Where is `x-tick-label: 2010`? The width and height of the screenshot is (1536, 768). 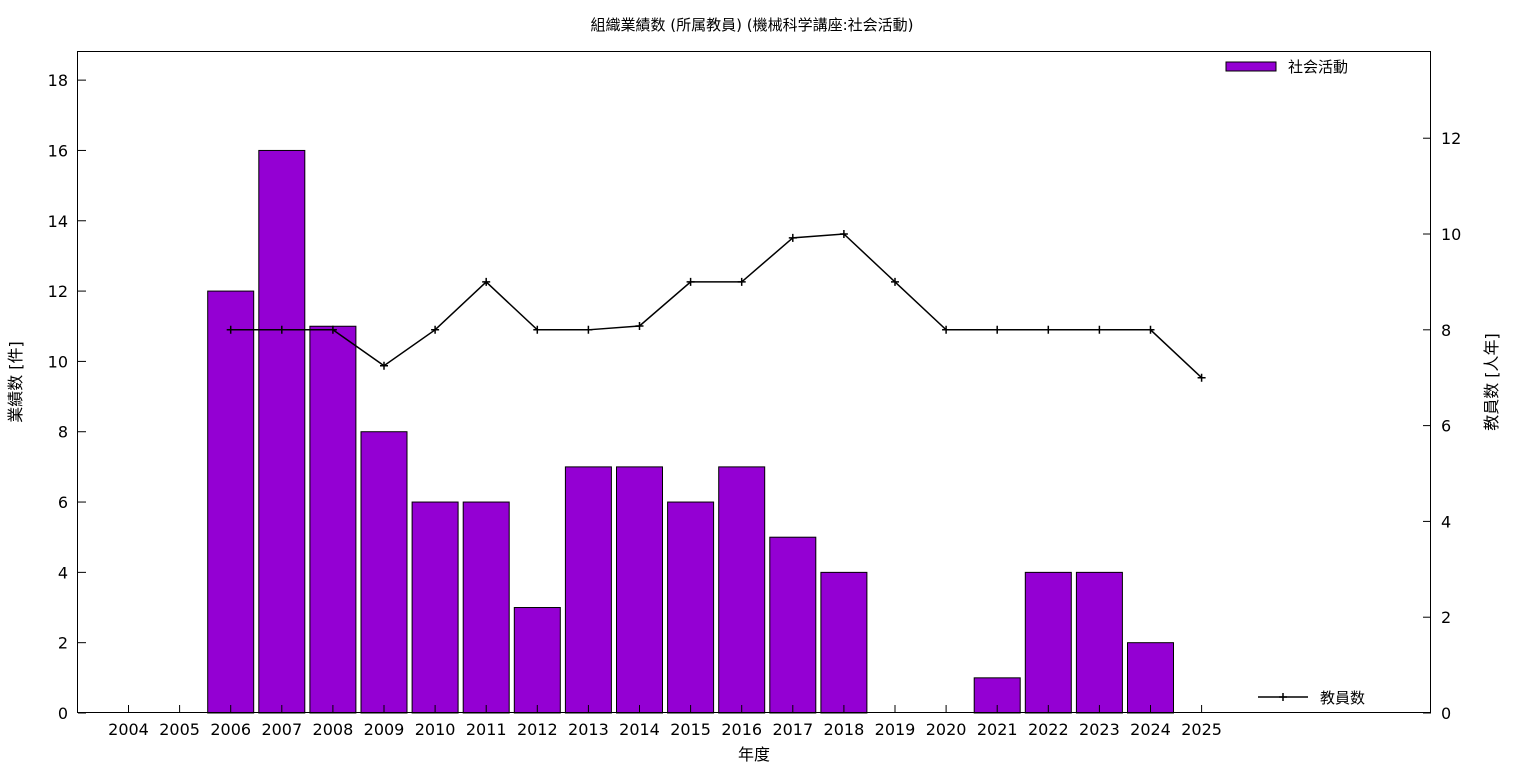
x-tick-label: 2010 is located at coordinates (435, 729).